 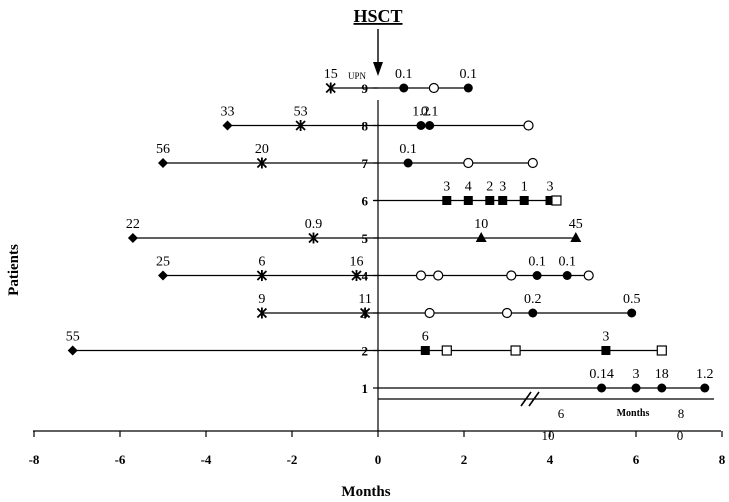 What do you see at coordinates (301, 112) in the screenshot?
I see `marker-value-label: 53` at bounding box center [301, 112].